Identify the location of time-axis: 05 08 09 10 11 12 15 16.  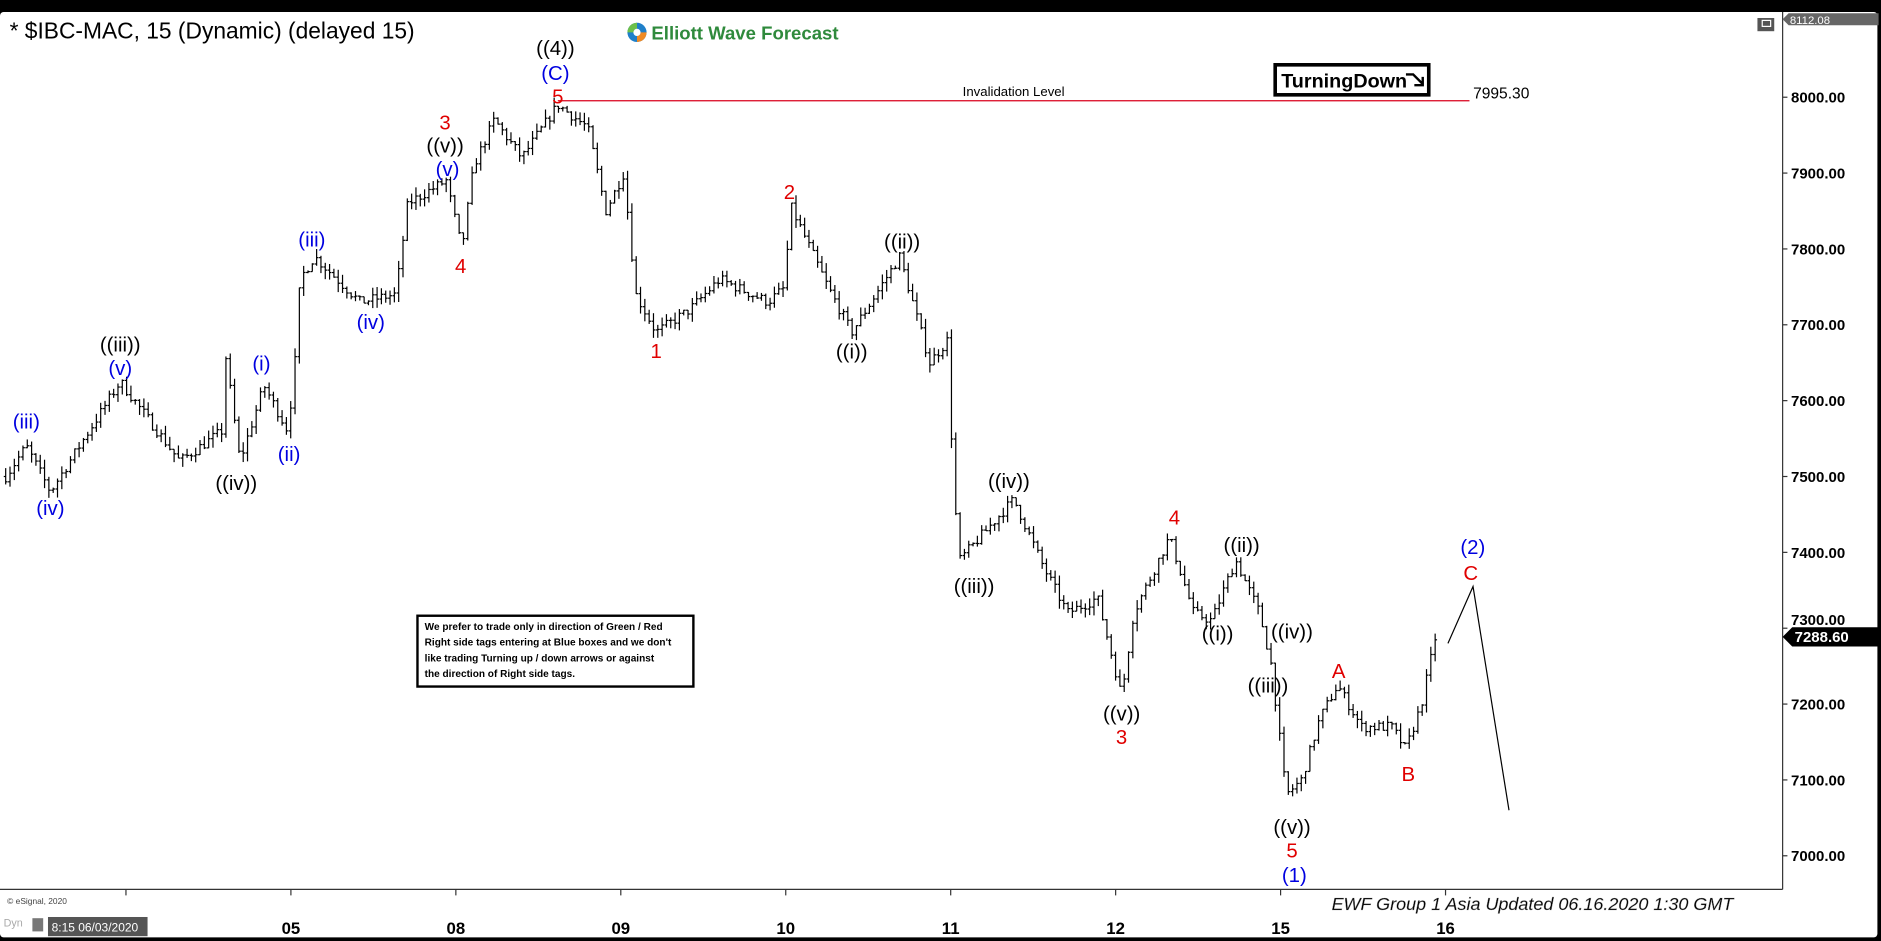
(790, 913).